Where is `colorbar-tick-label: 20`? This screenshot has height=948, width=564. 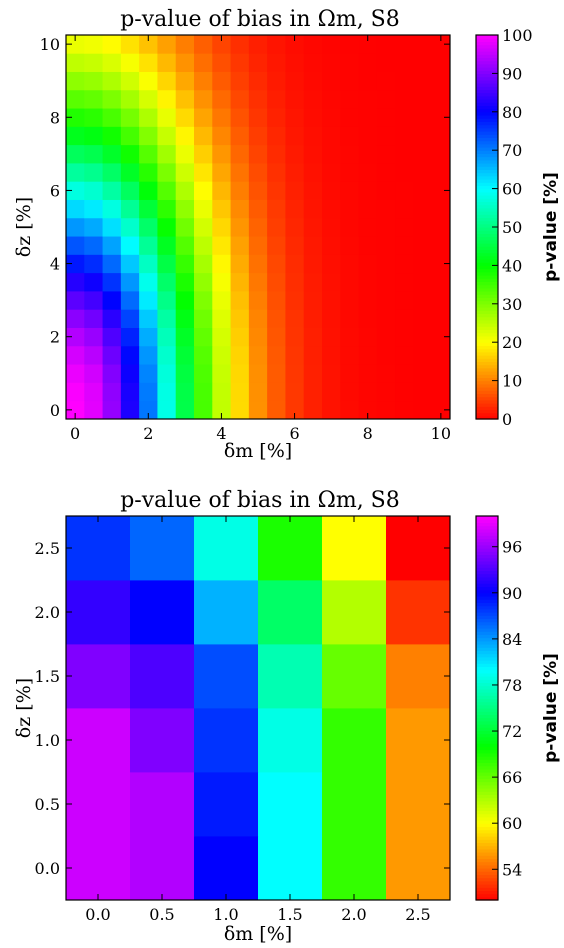
colorbar-tick-label: 20 is located at coordinates (512, 342).